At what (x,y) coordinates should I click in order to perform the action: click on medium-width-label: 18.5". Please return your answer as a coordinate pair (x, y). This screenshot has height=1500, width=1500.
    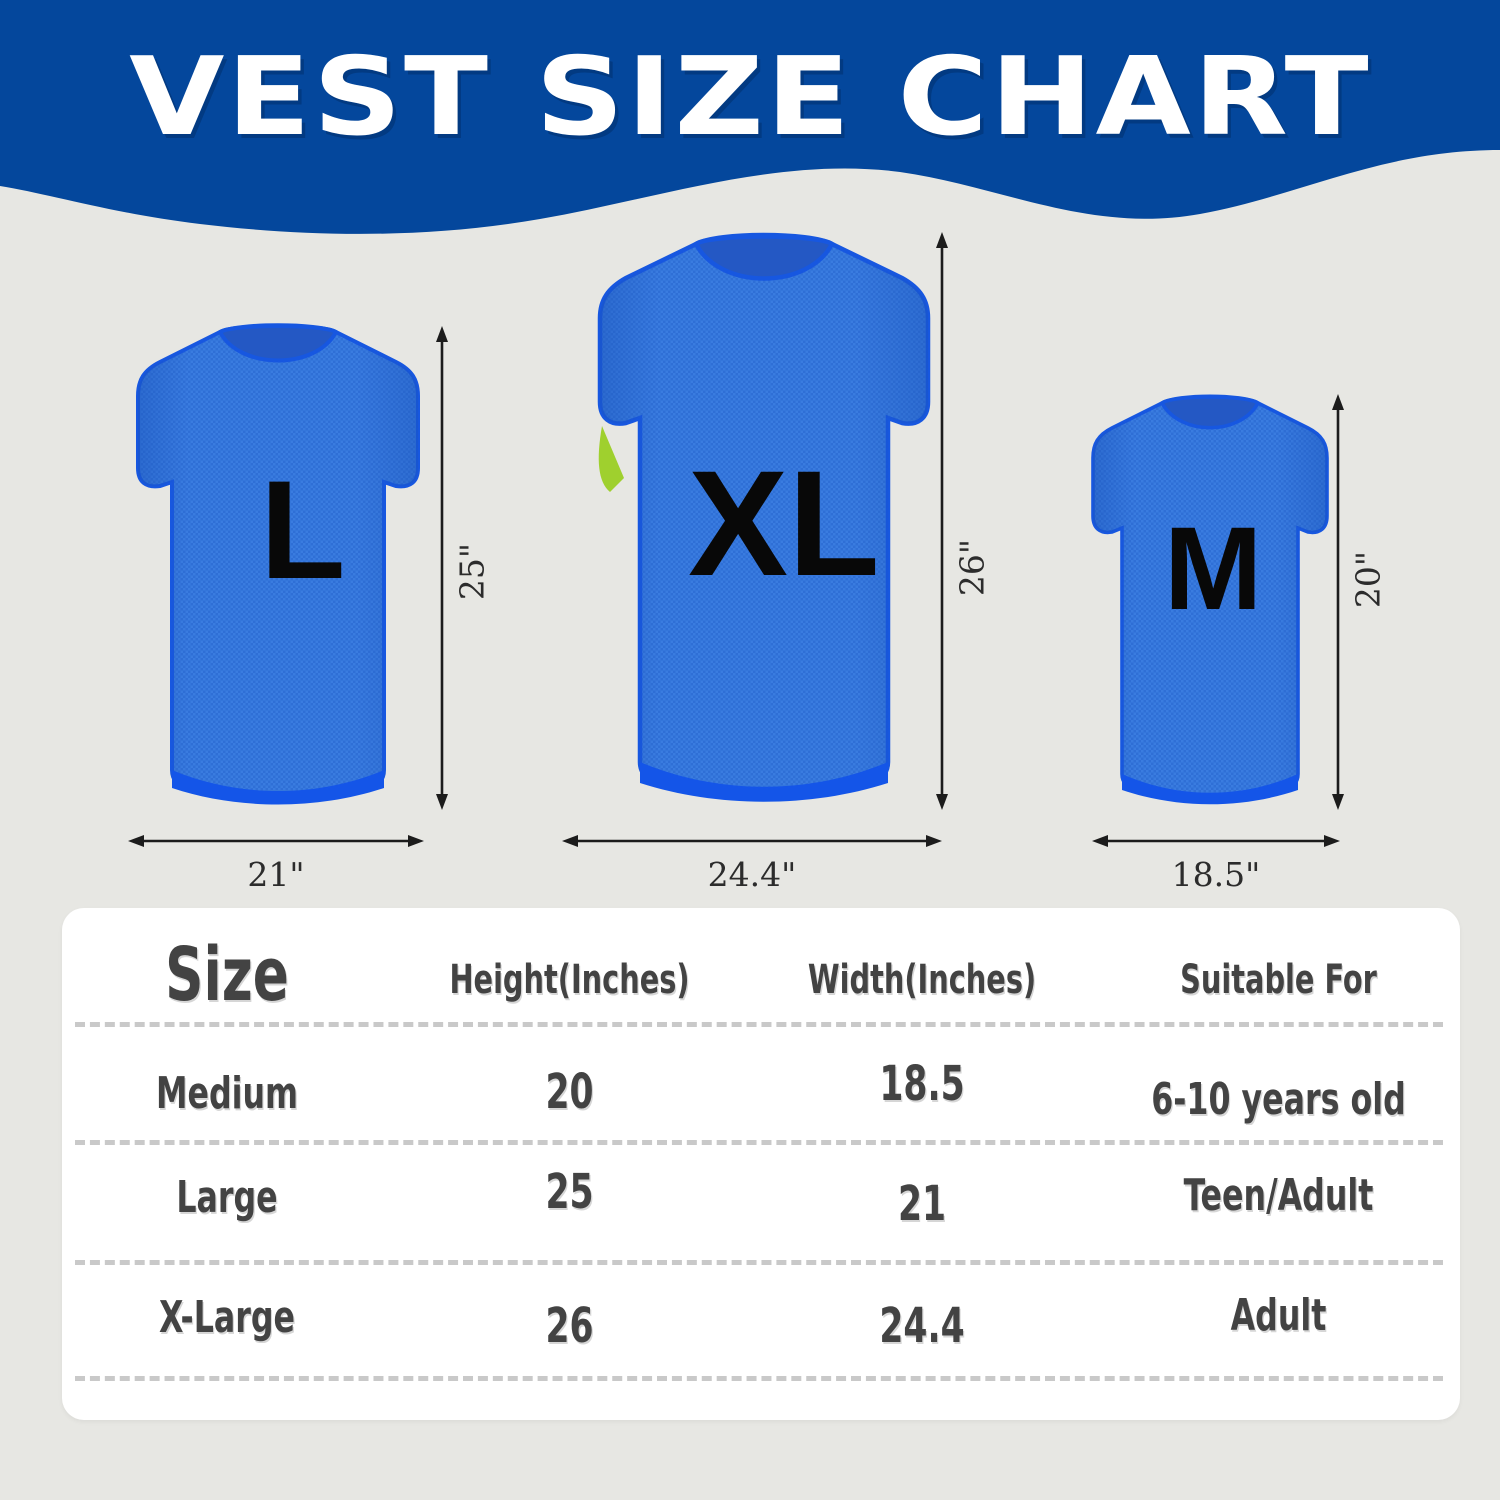
    Looking at the image, I should click on (1216, 874).